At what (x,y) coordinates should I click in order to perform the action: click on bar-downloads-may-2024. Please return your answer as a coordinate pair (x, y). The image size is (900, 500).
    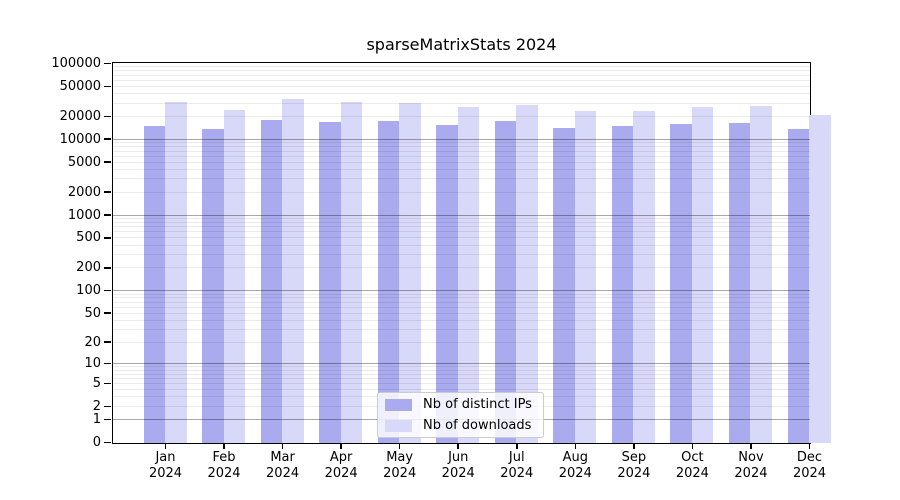
    Looking at the image, I should click on (410, 272).